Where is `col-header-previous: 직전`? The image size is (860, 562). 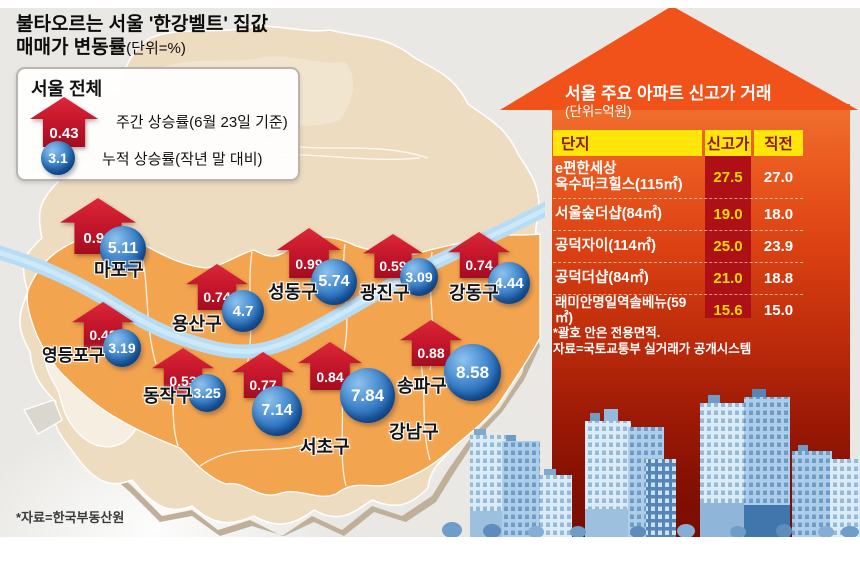 col-header-previous: 직전 is located at coordinates (778, 143).